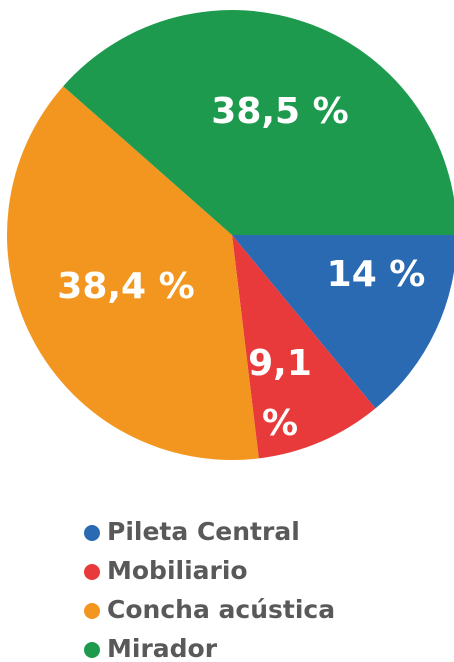  I want to click on data-label: 38,4 %, so click(125, 286).